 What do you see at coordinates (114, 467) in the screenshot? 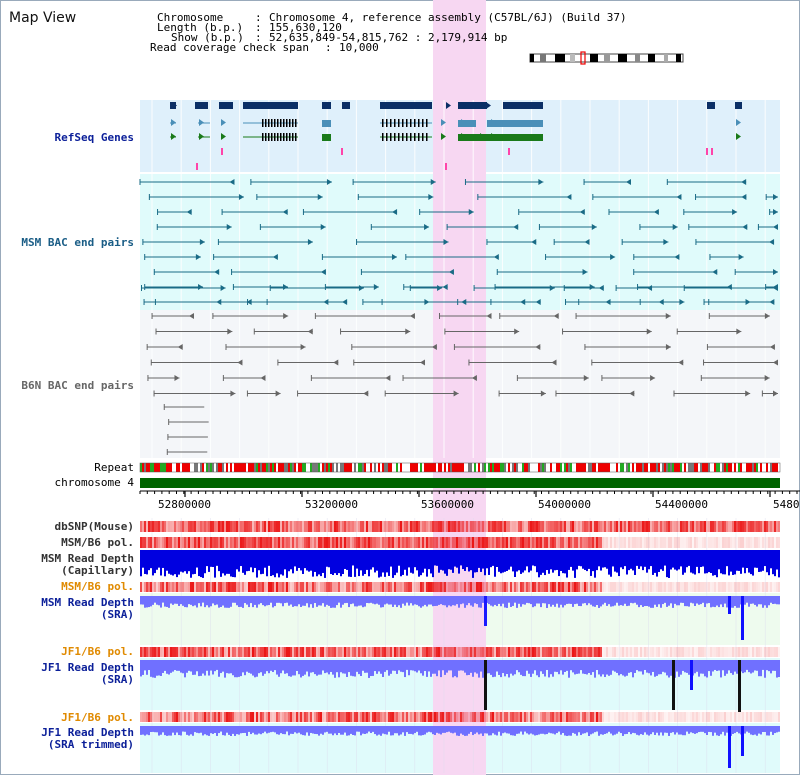
I see `track-label-repeat: Repeat` at bounding box center [114, 467].